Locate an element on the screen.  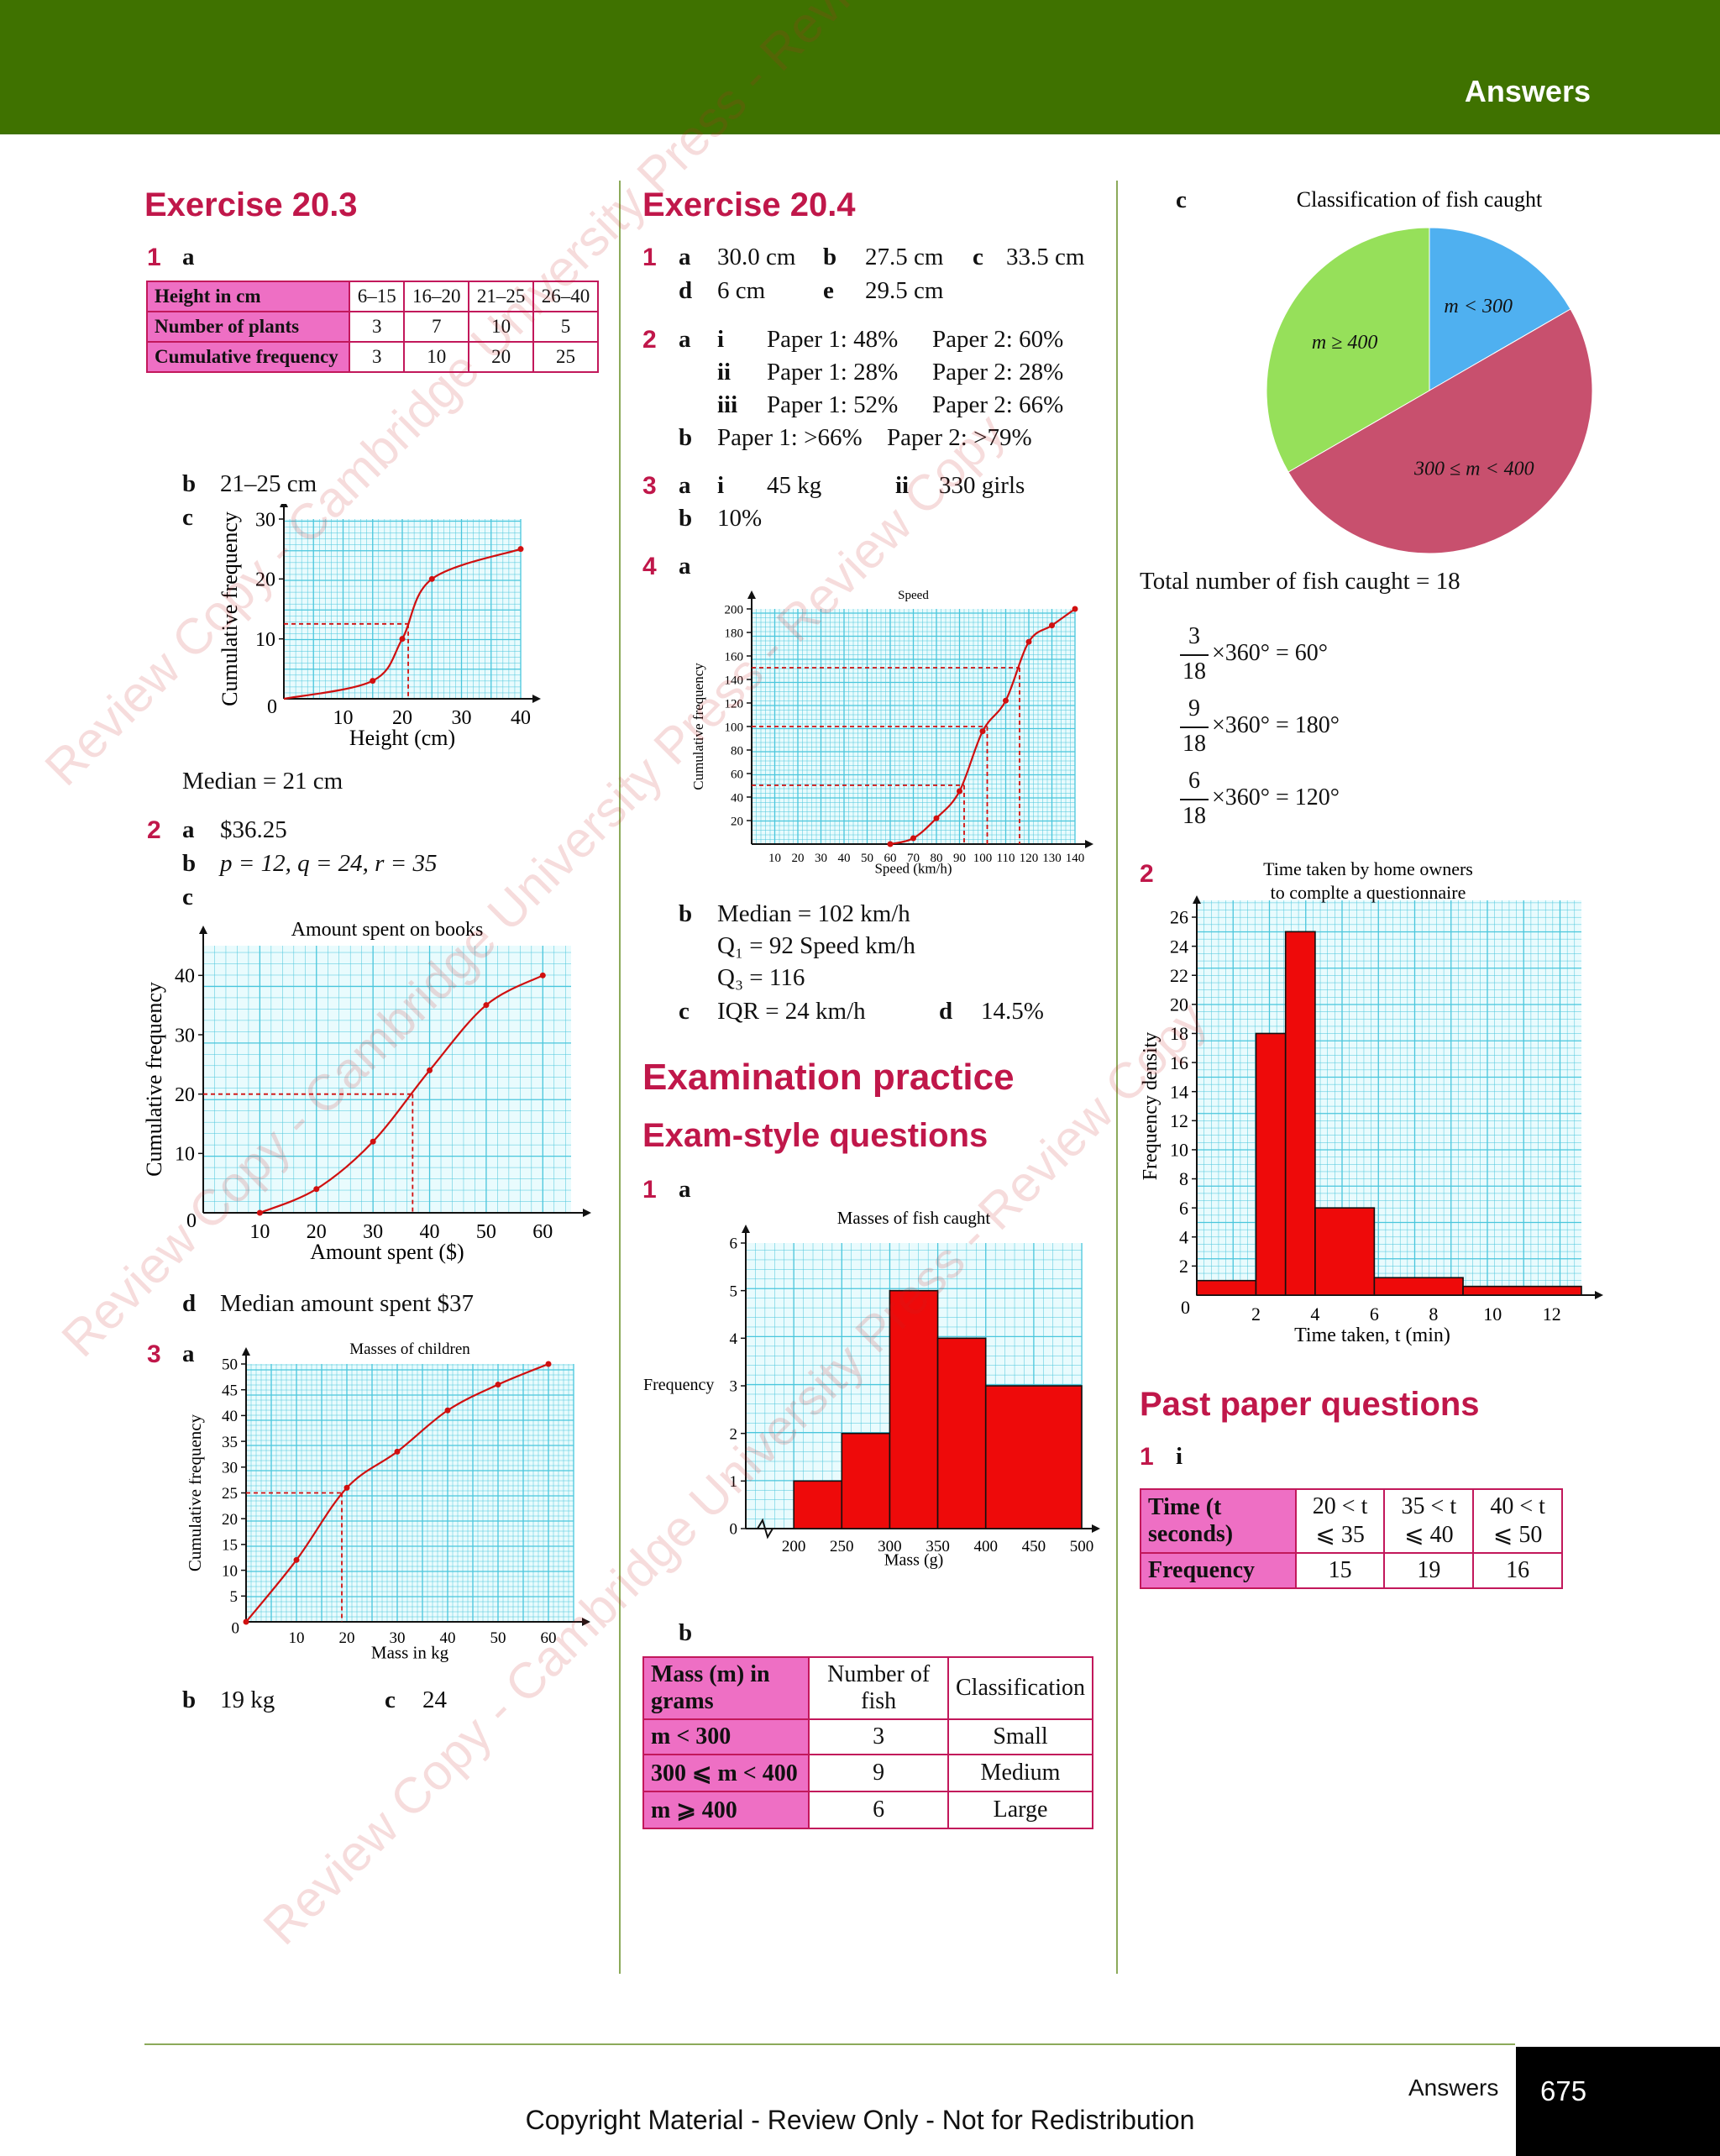
part-label: e is located at coordinates (828, 291).